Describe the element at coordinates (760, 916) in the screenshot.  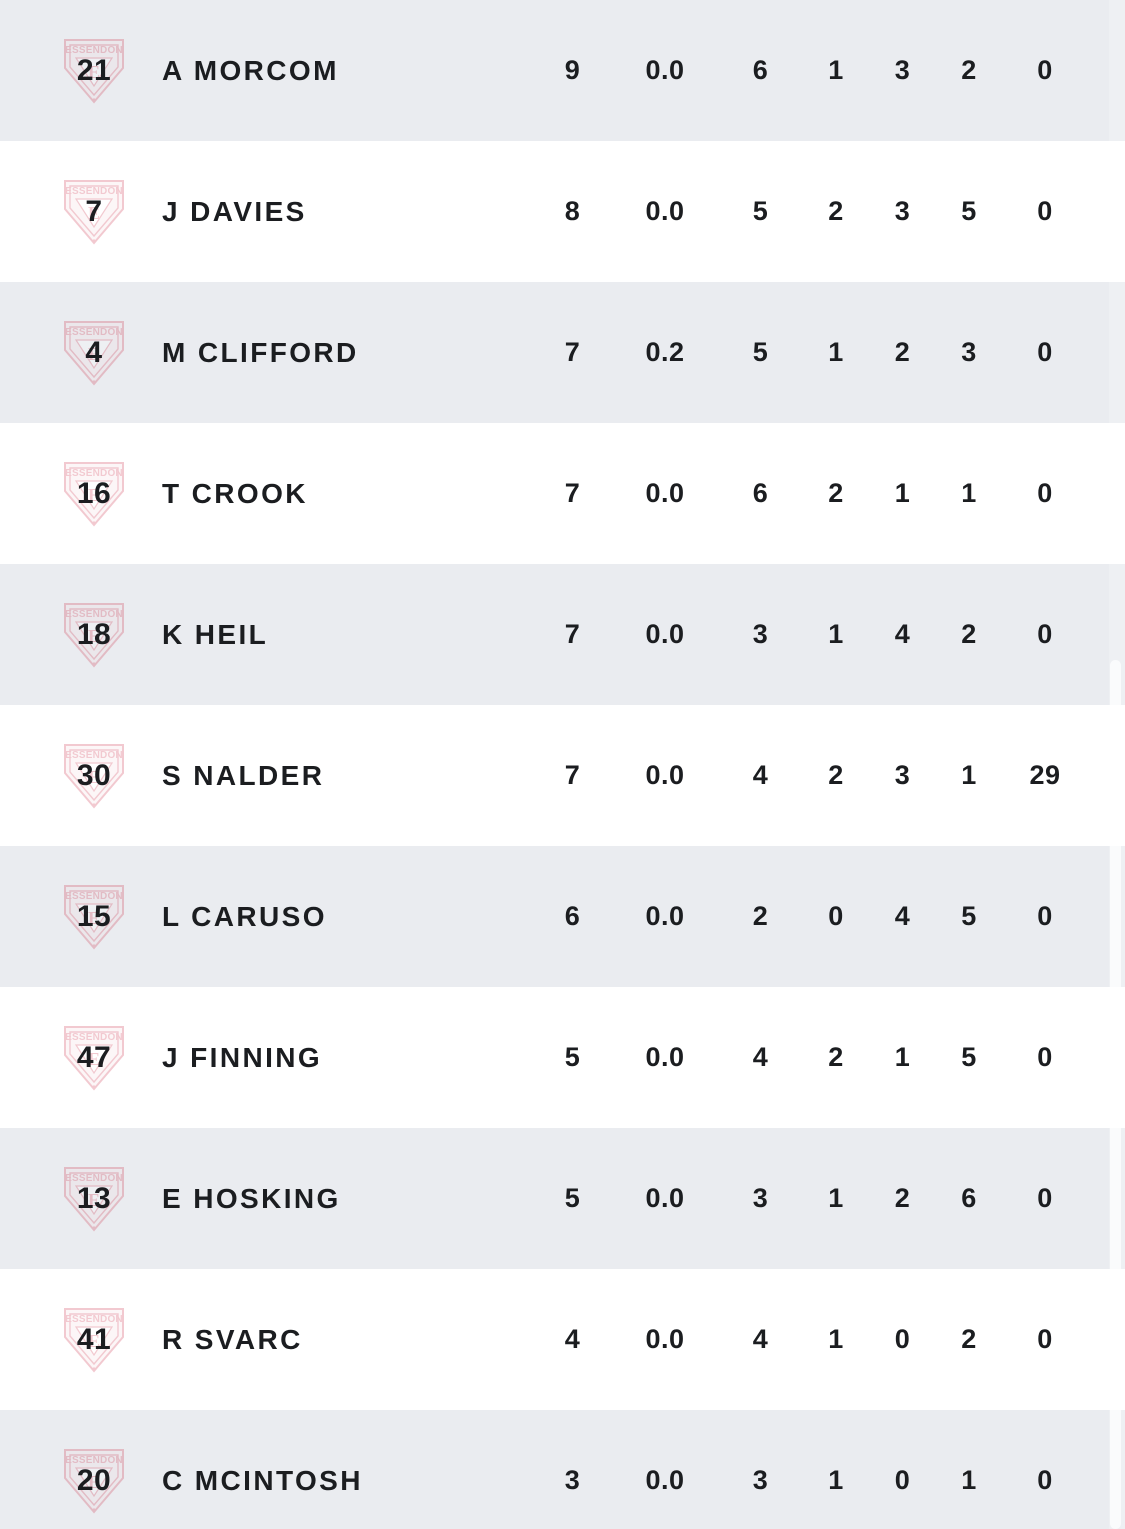
I see `stat-value-3: 2` at that location.